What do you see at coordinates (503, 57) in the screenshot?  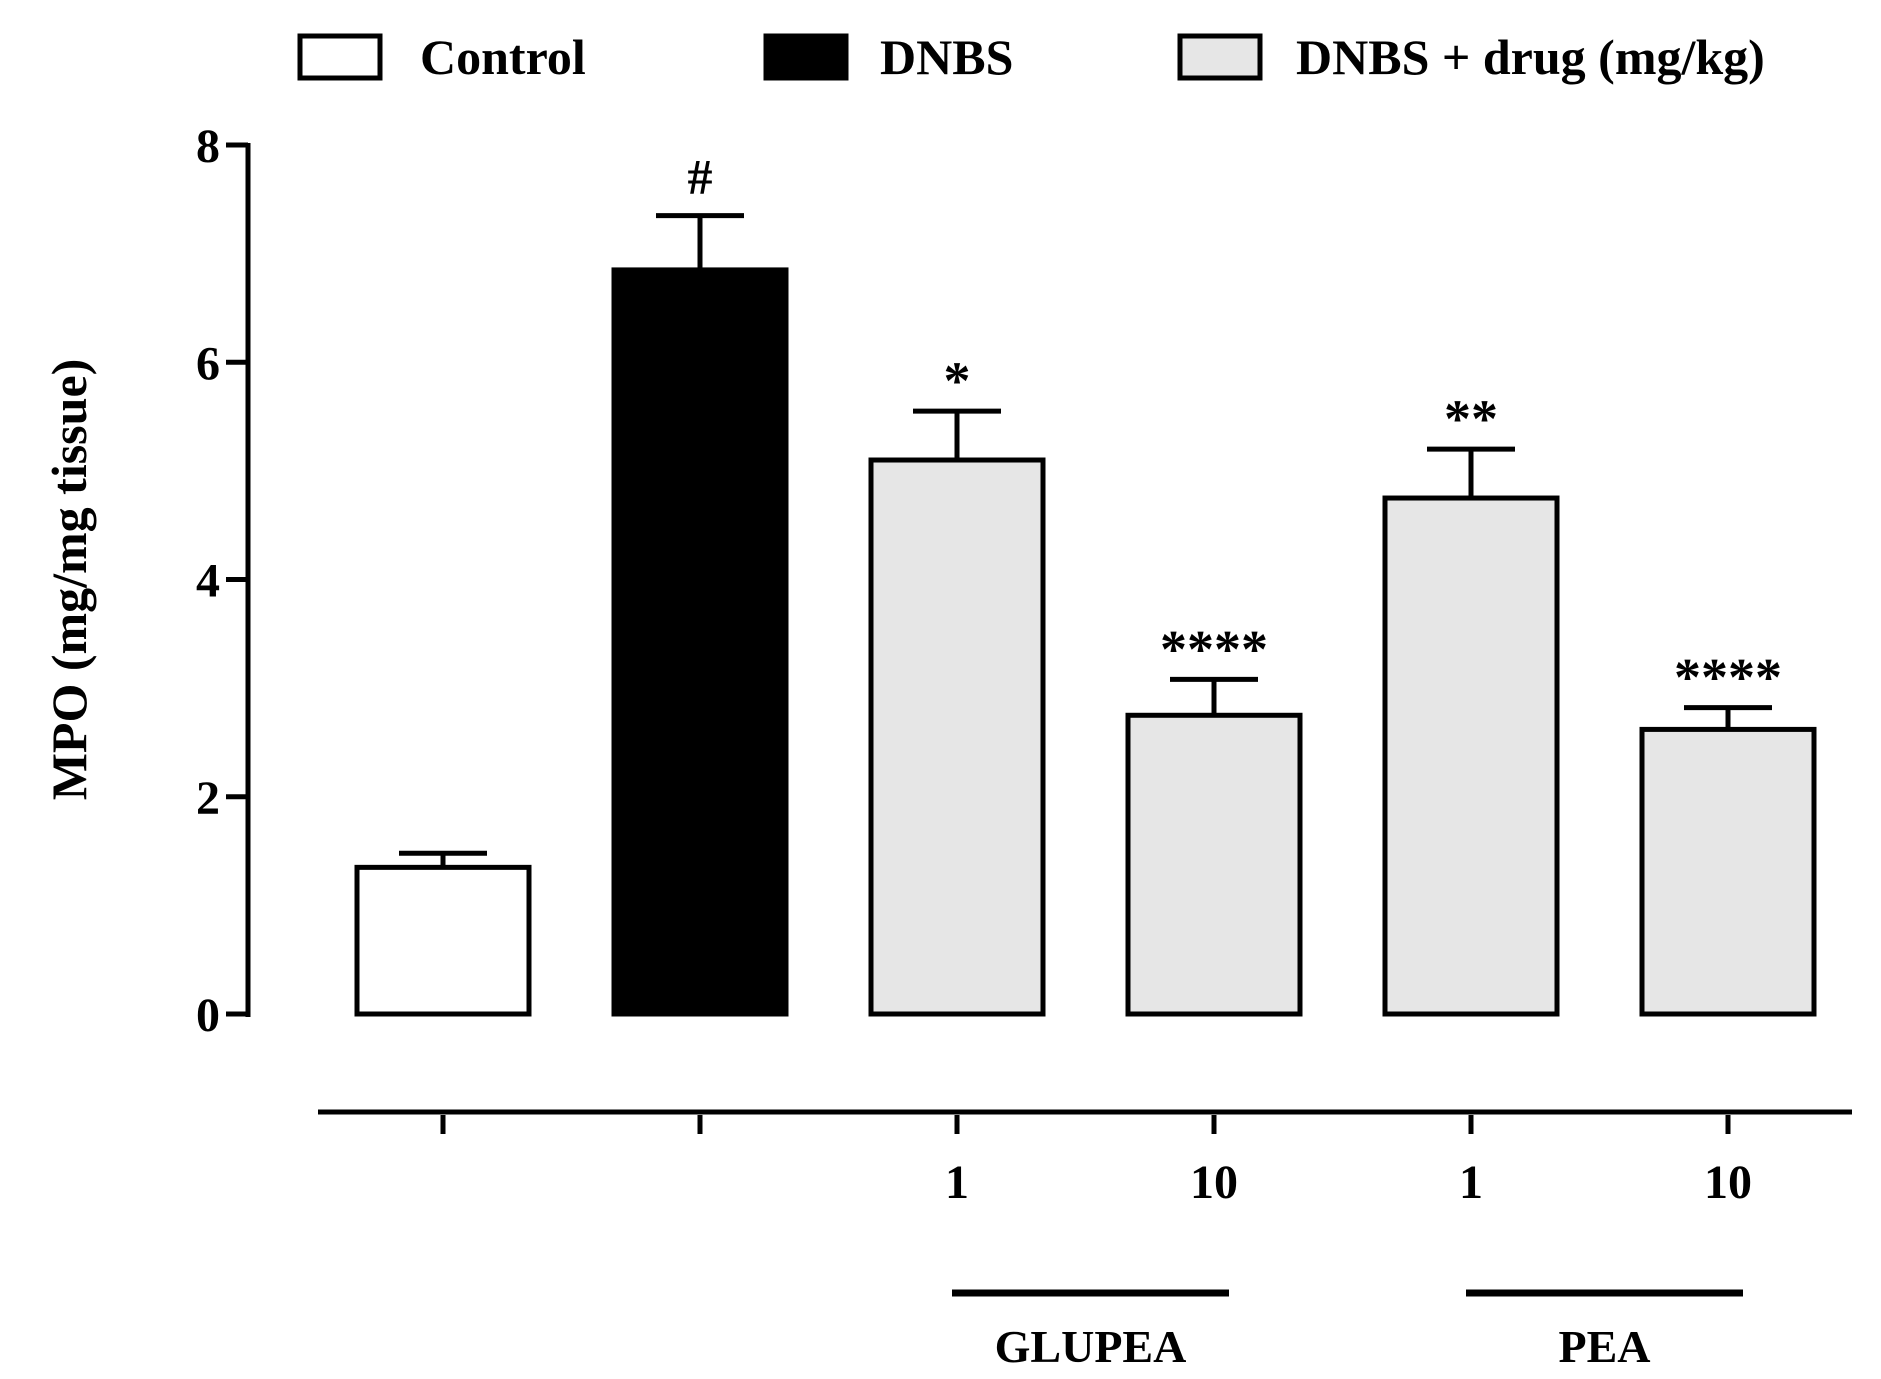 I see `legend-label: Control` at bounding box center [503, 57].